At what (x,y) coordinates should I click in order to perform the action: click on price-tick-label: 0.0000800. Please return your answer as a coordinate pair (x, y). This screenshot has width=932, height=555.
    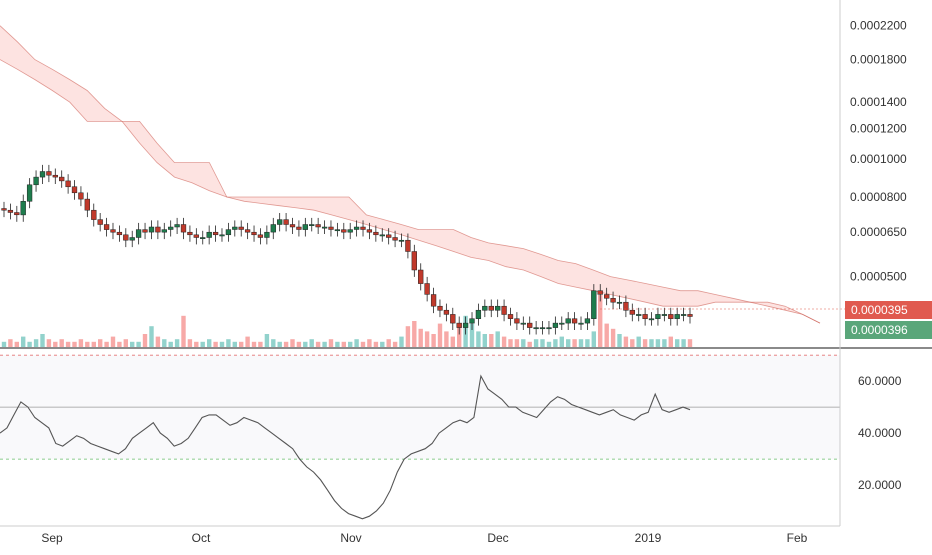
    Looking at the image, I should click on (878, 197).